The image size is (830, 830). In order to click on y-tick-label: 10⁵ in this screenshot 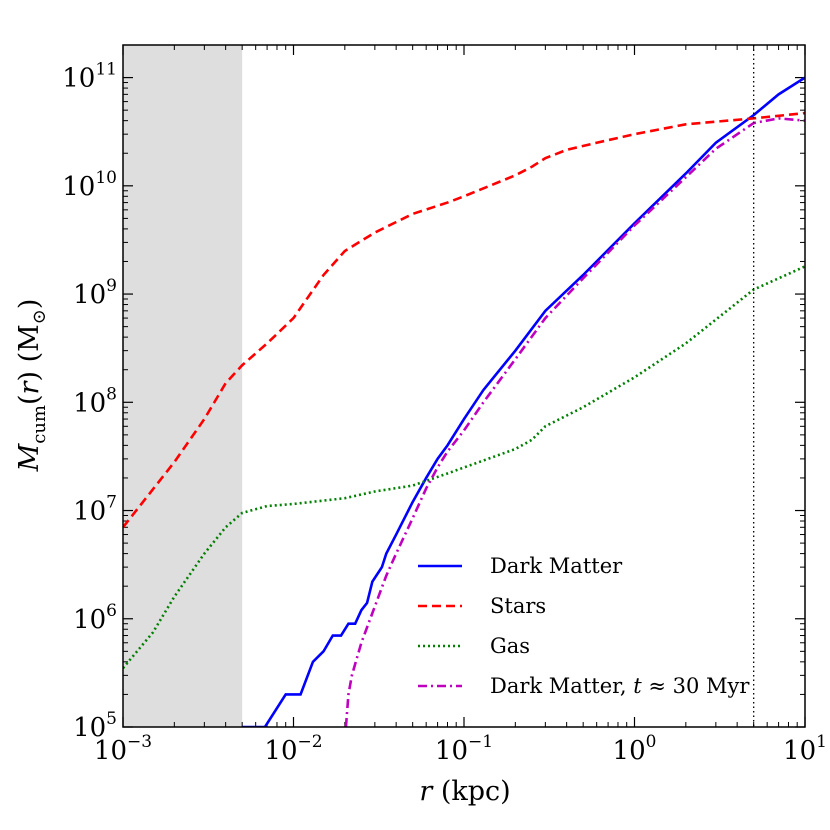, I will do `click(95, 726)`.